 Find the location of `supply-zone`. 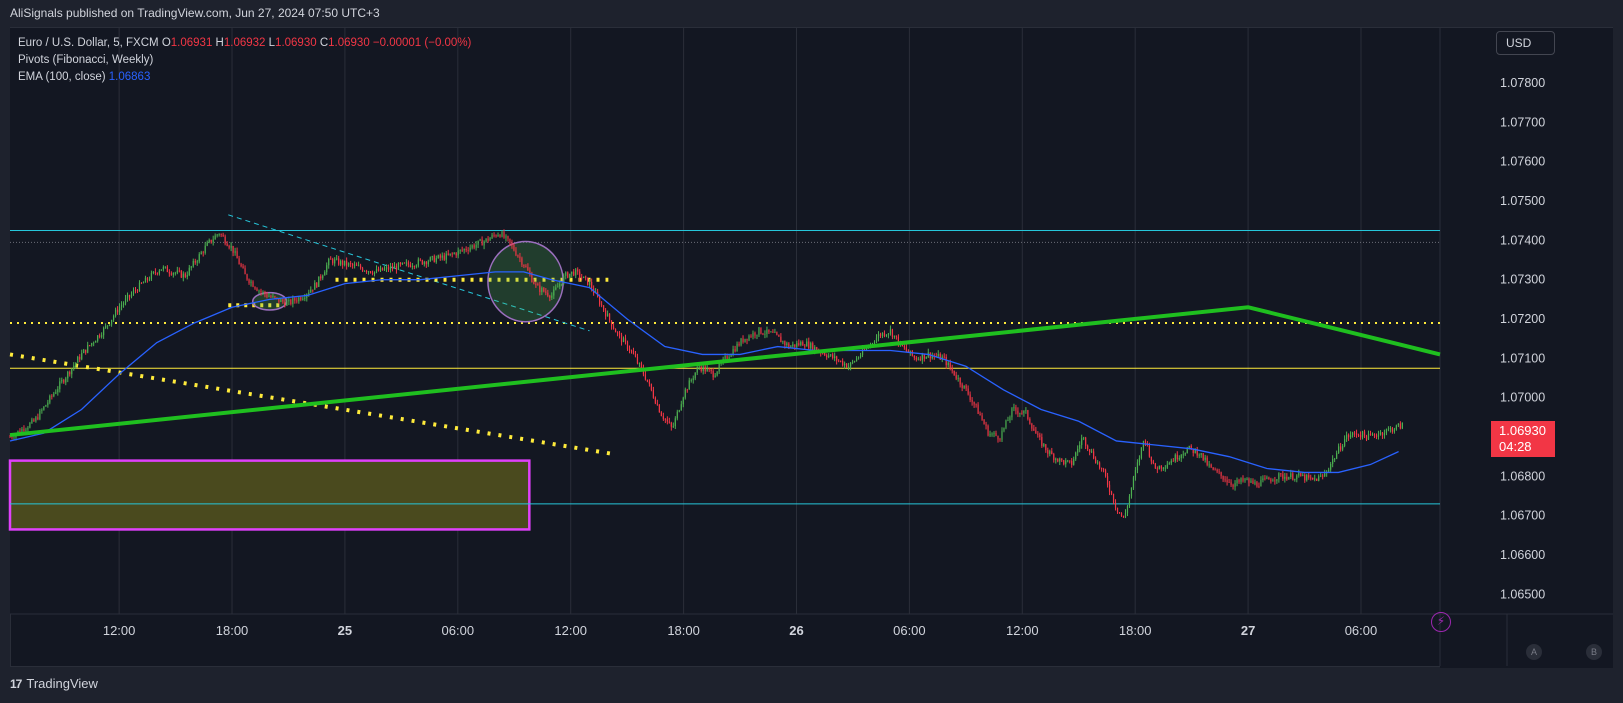

supply-zone is located at coordinates (269, 495).